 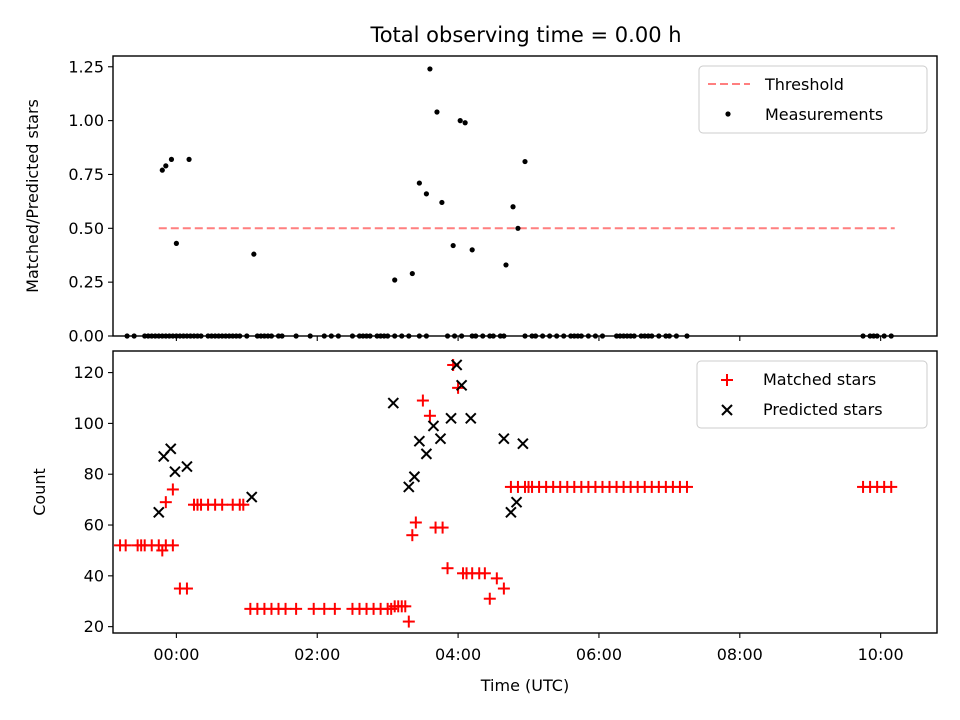 What do you see at coordinates (823, 409) in the screenshot?
I see `predicted-legend-label: Predicted stars` at bounding box center [823, 409].